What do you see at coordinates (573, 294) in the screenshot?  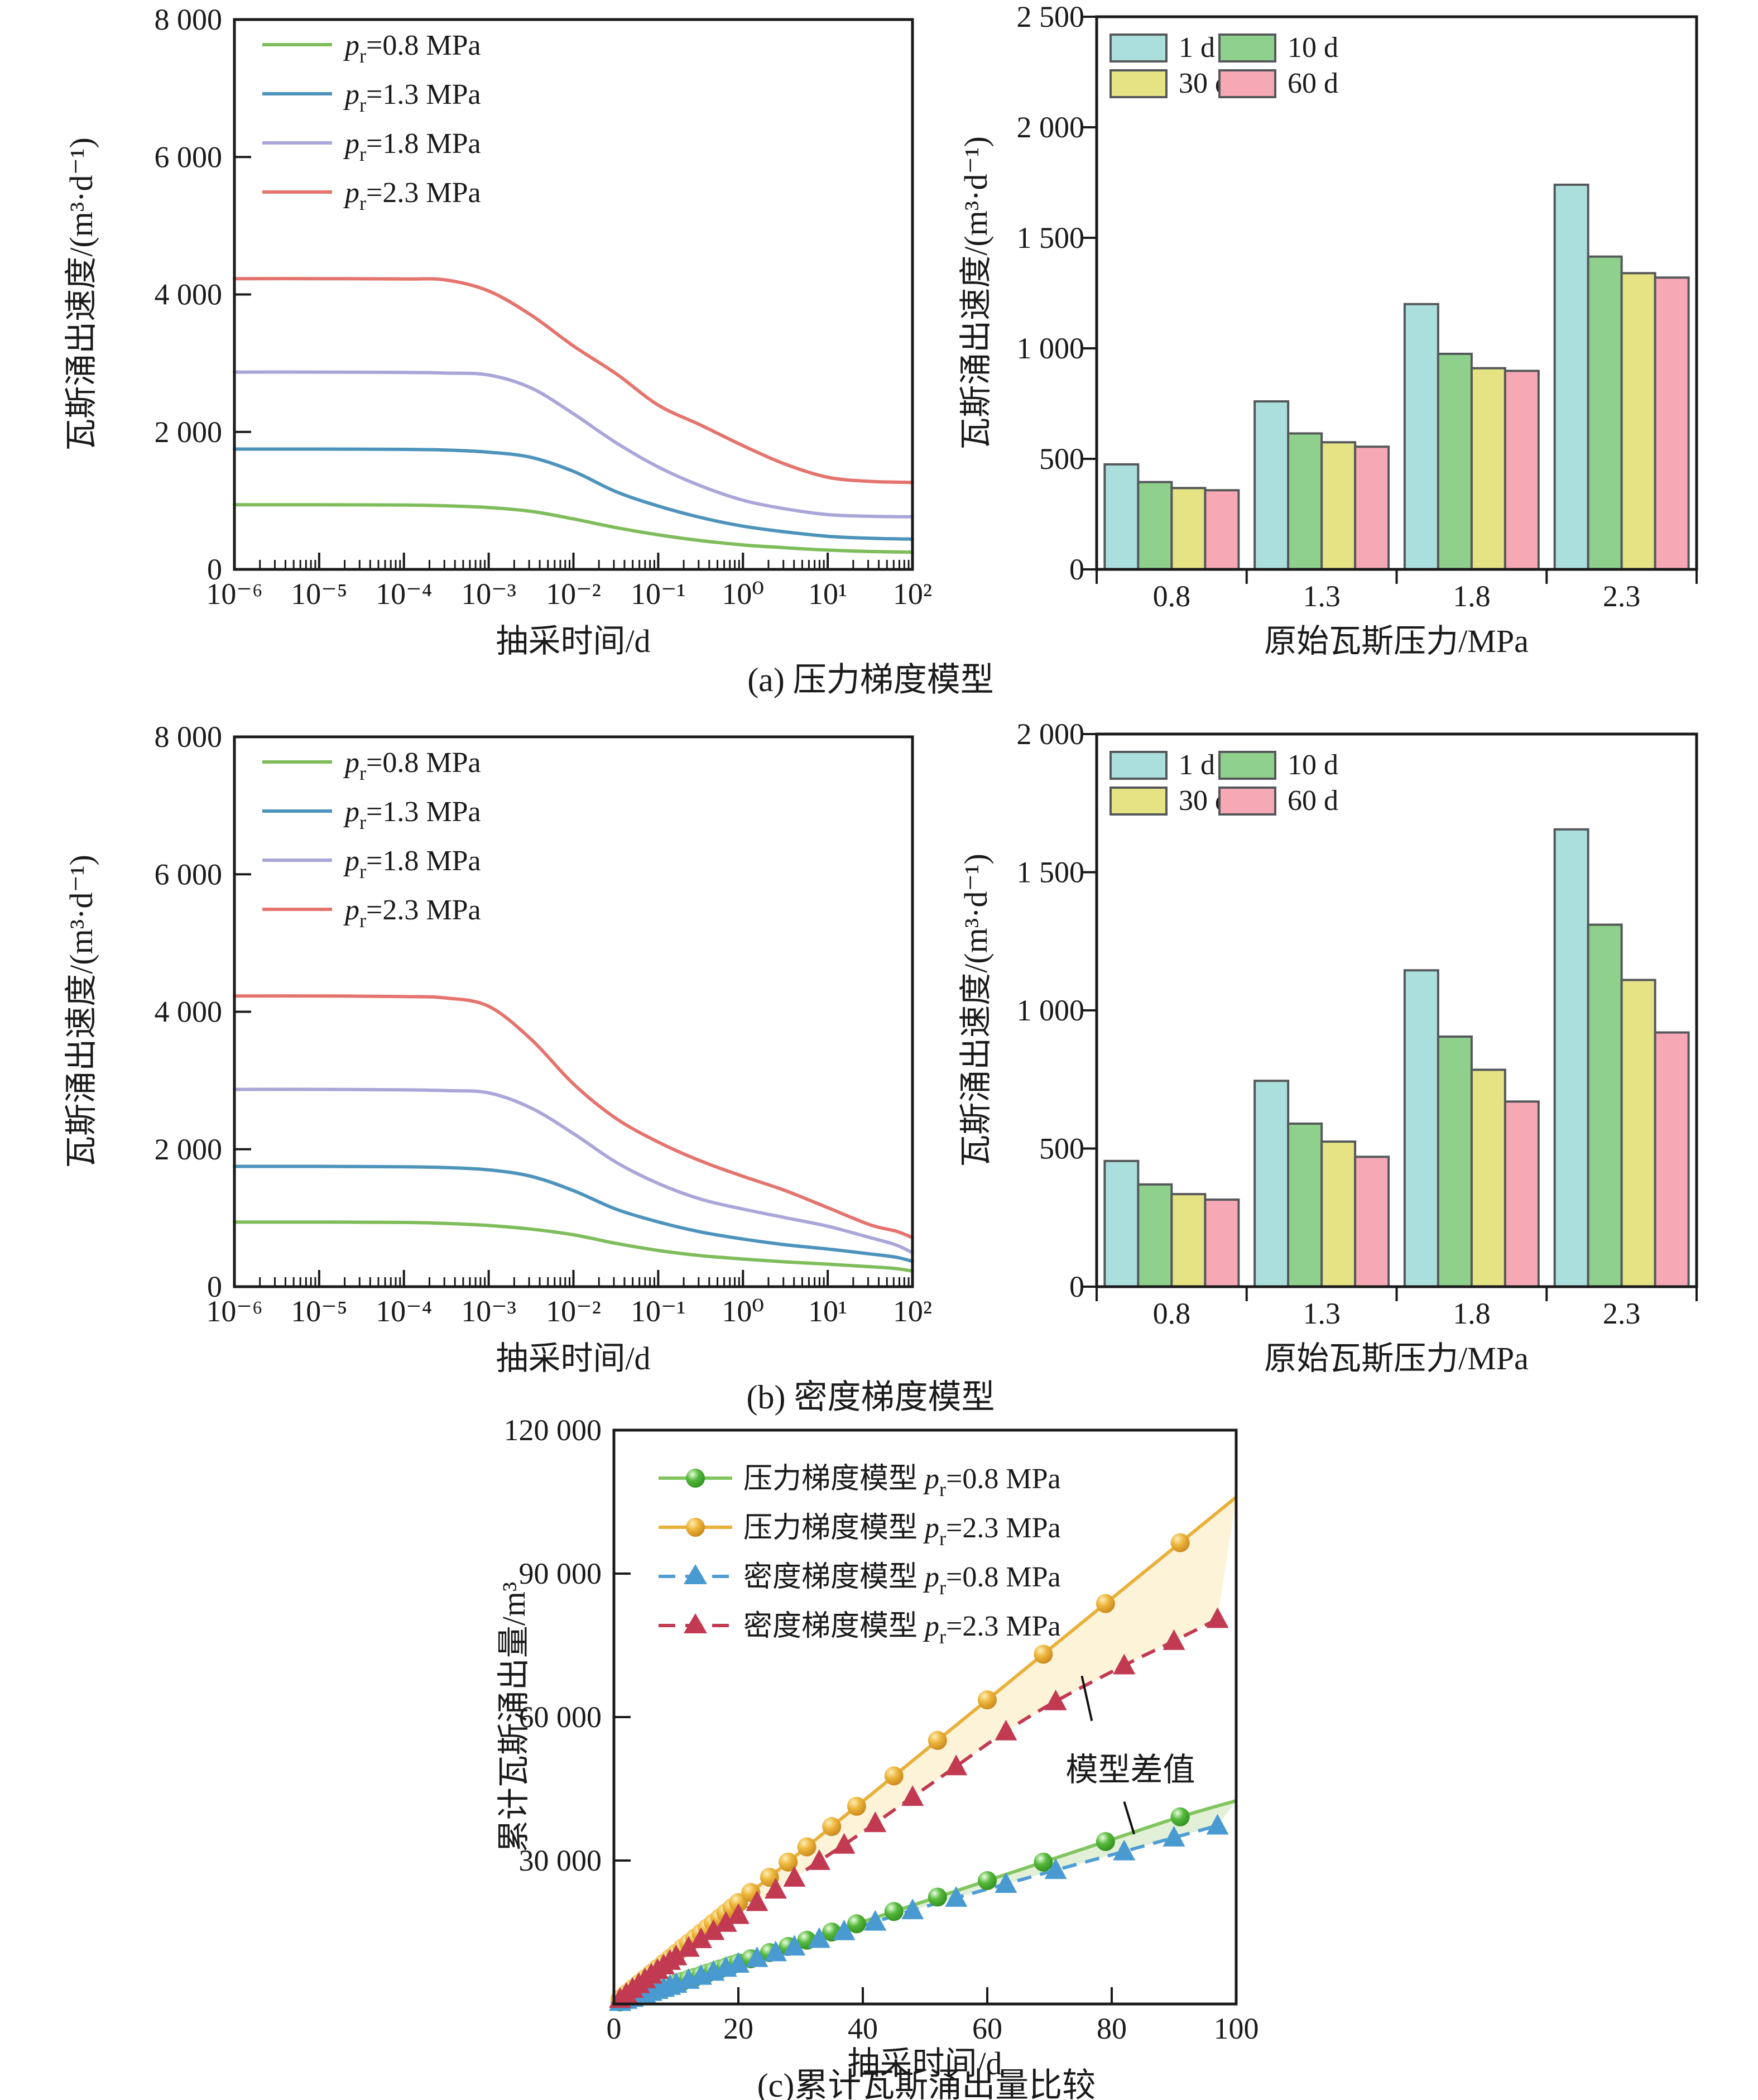 I see `plot-frame` at bounding box center [573, 294].